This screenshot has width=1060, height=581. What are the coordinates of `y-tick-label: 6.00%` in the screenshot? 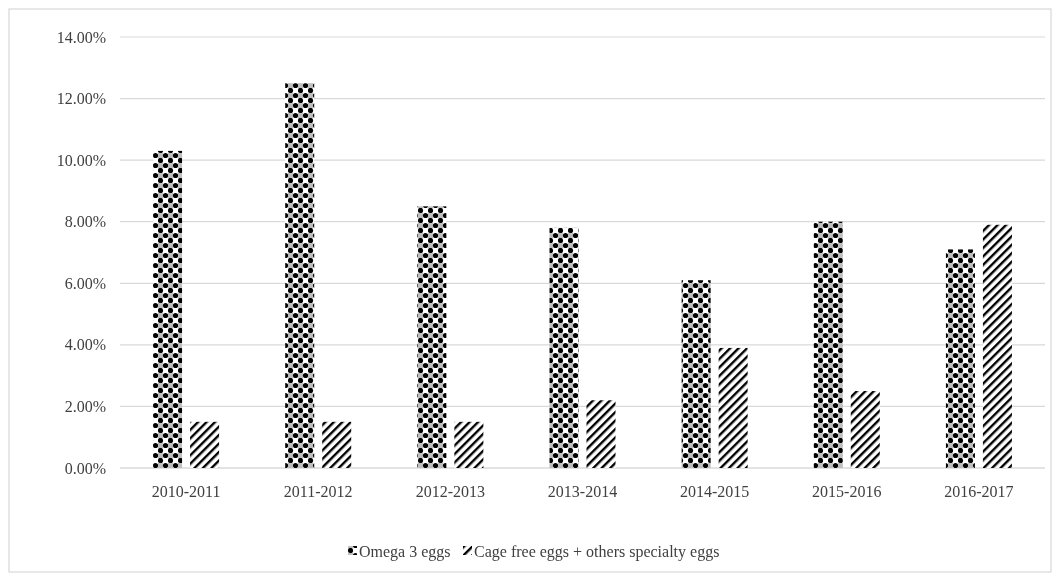 It's located at (85, 283).